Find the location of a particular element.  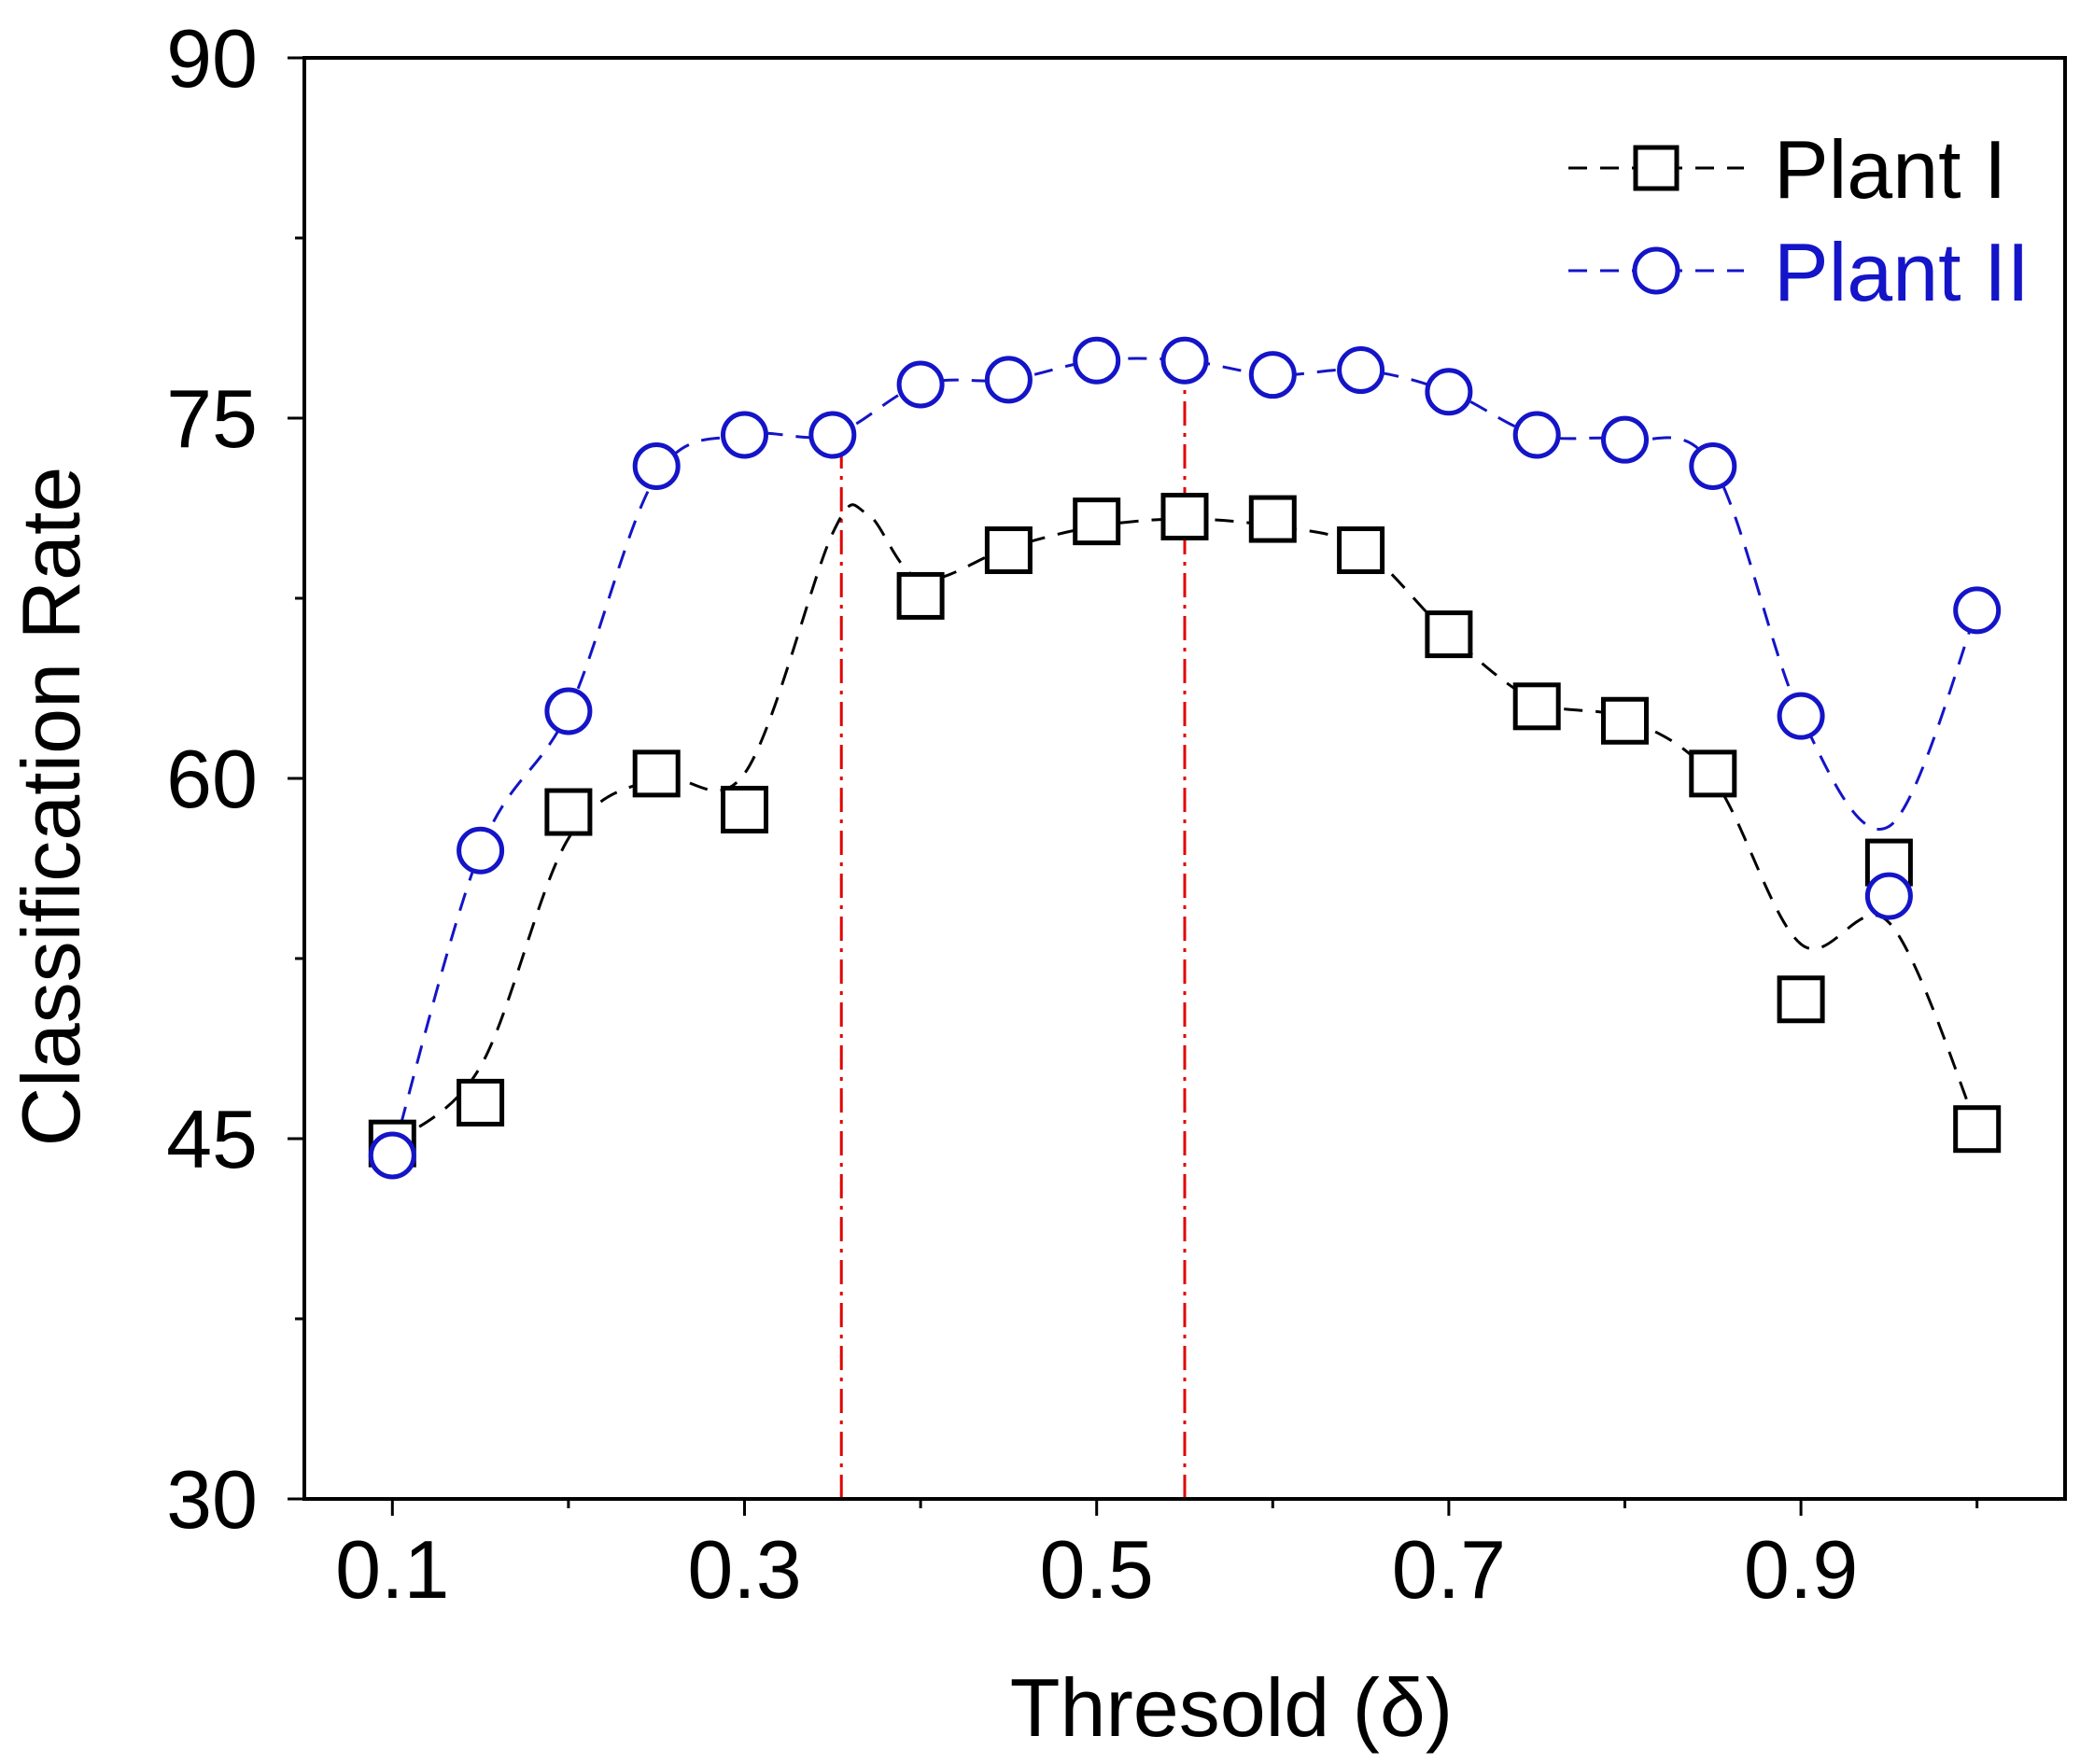

legend-entry-plant-i: Plant I is located at coordinates (1787, 169).